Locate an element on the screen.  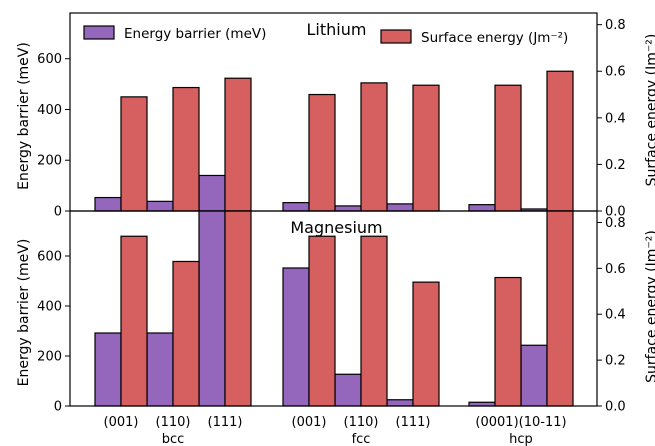
legend-label-surface-energy: Surface energy (Jm⁻²) is located at coordinates (494, 38).